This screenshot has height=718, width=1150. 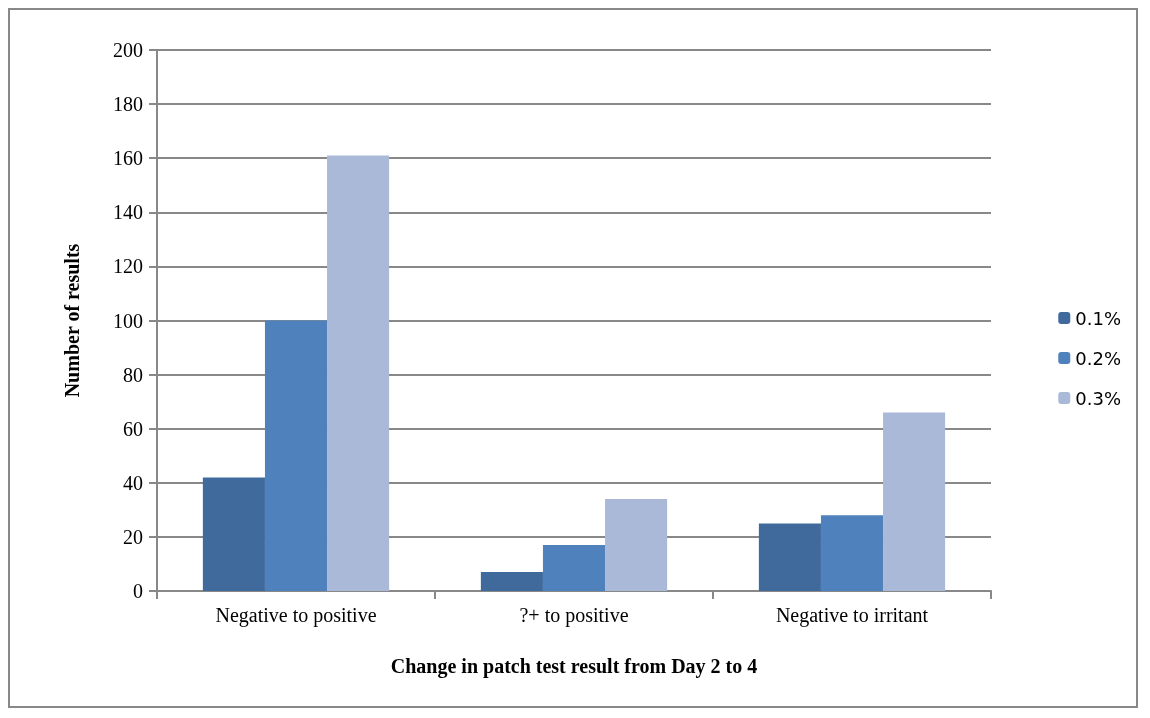 What do you see at coordinates (128, 158) in the screenshot?
I see `y-tick-label: 160` at bounding box center [128, 158].